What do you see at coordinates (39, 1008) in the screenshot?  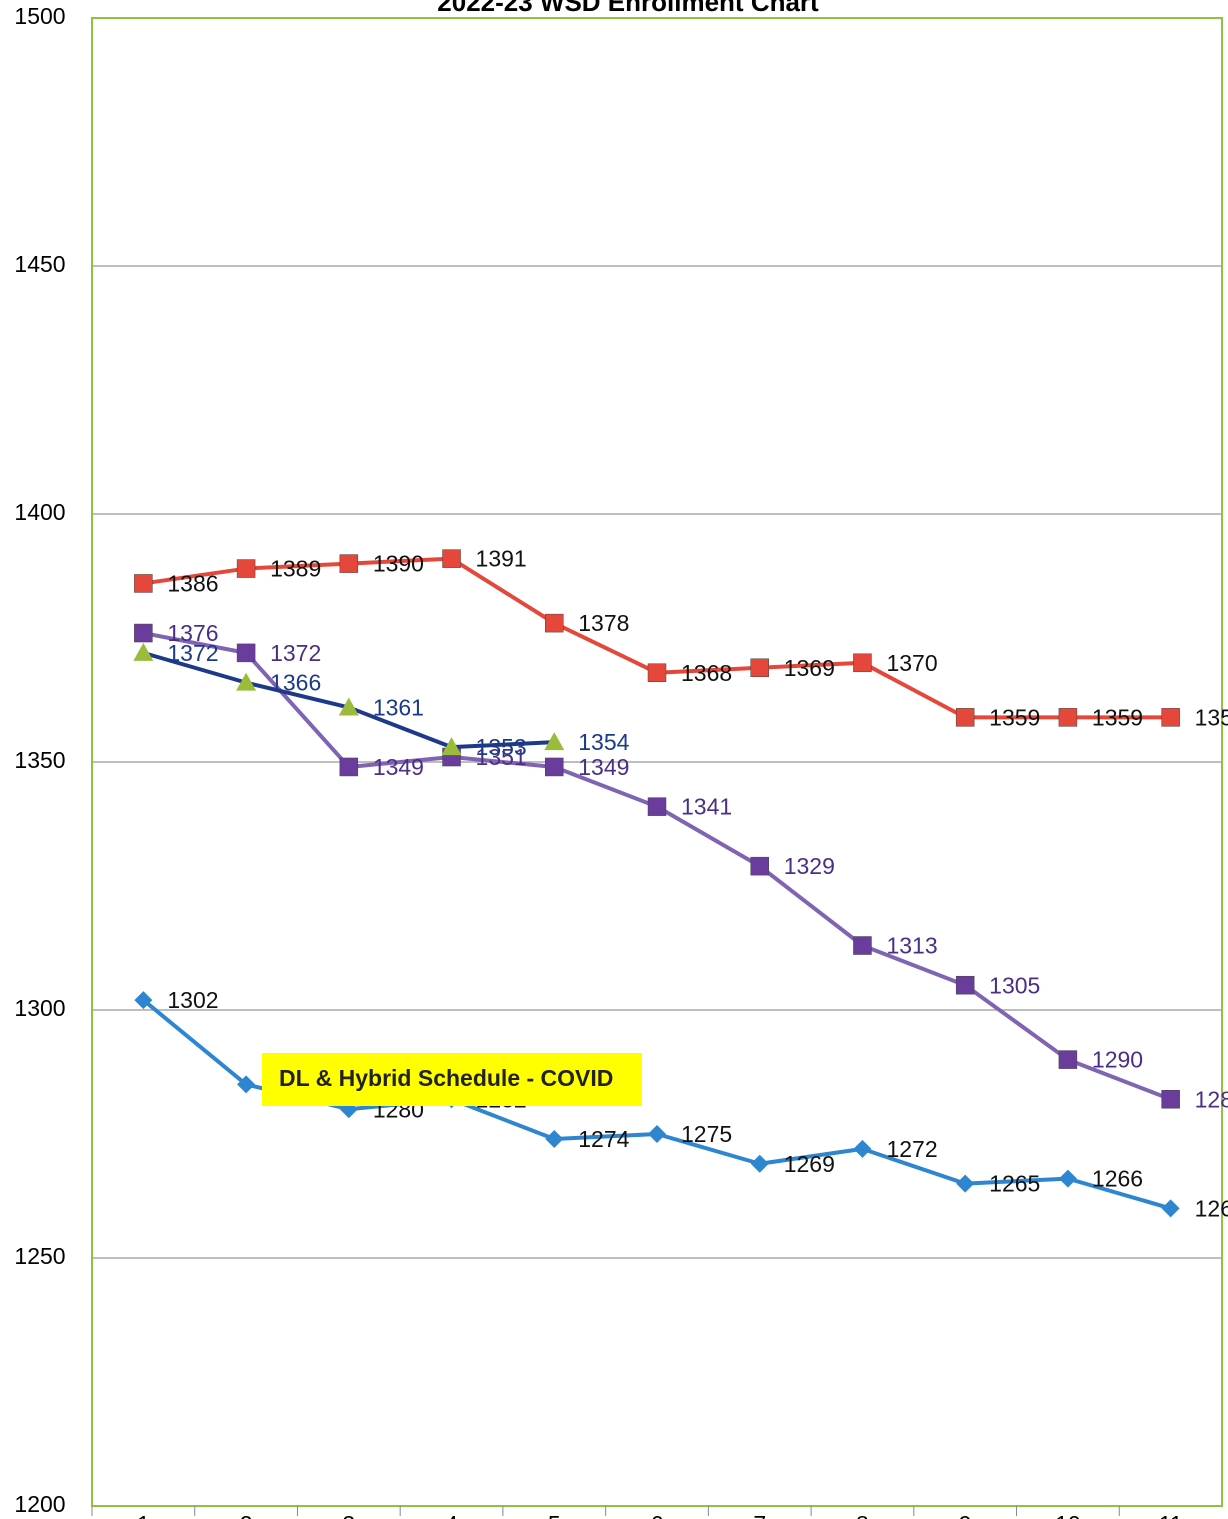 I see `y-tick-label: 1300` at bounding box center [39, 1008].